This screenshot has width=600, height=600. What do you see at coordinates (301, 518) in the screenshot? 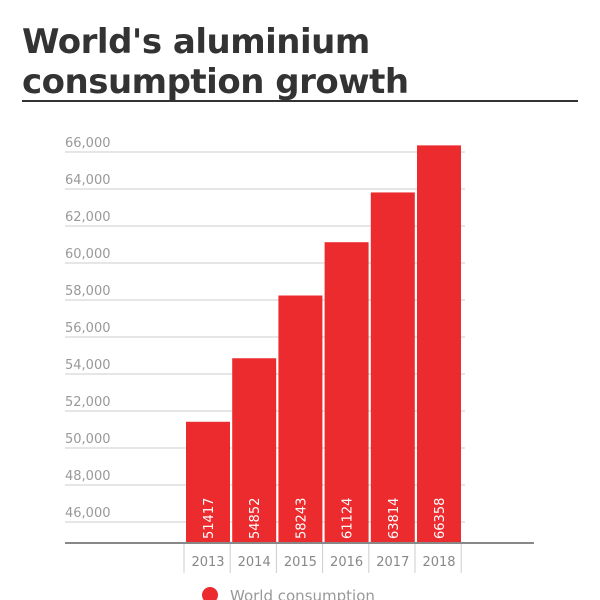
I see `data-label: 58243` at bounding box center [301, 518].